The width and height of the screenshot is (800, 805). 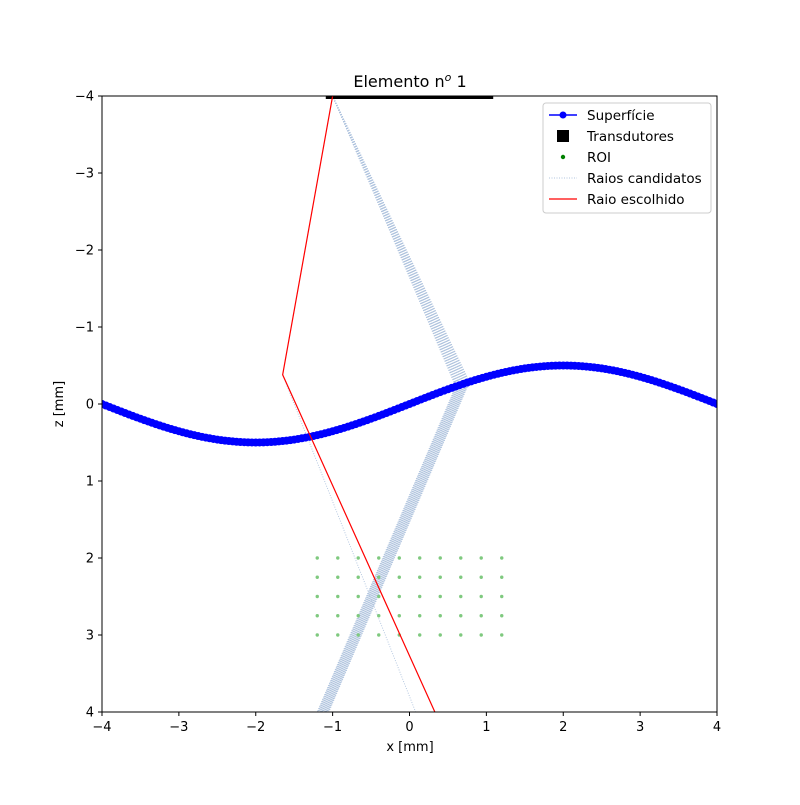 I want to click on y-tick-label: 3, so click(x=90, y=636).